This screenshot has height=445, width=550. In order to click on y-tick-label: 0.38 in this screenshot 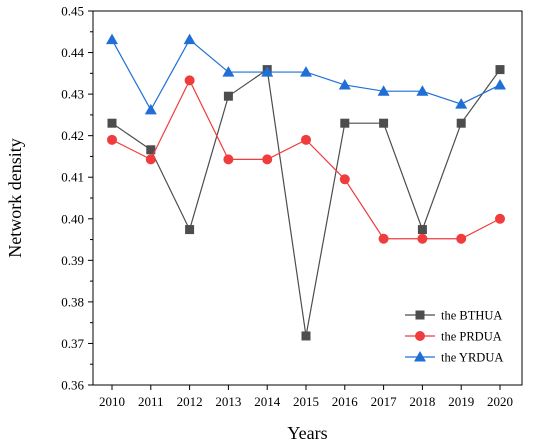, I will do `click(72, 301)`.